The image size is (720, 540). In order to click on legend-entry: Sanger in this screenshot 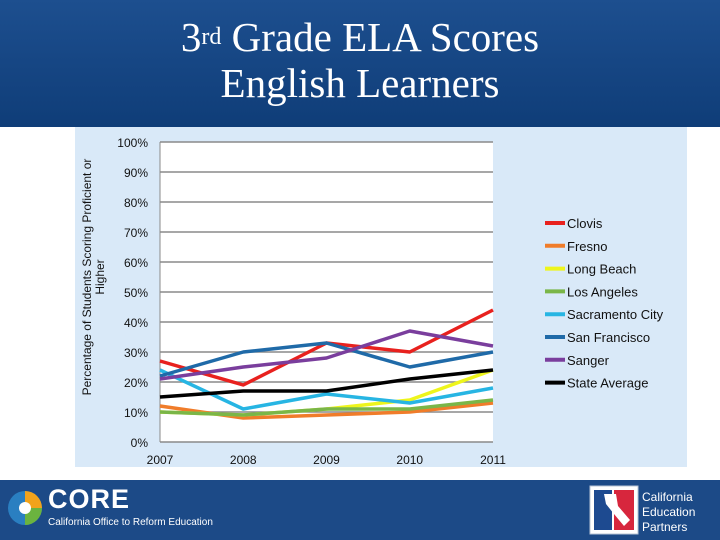, I will do `click(588, 360)`.